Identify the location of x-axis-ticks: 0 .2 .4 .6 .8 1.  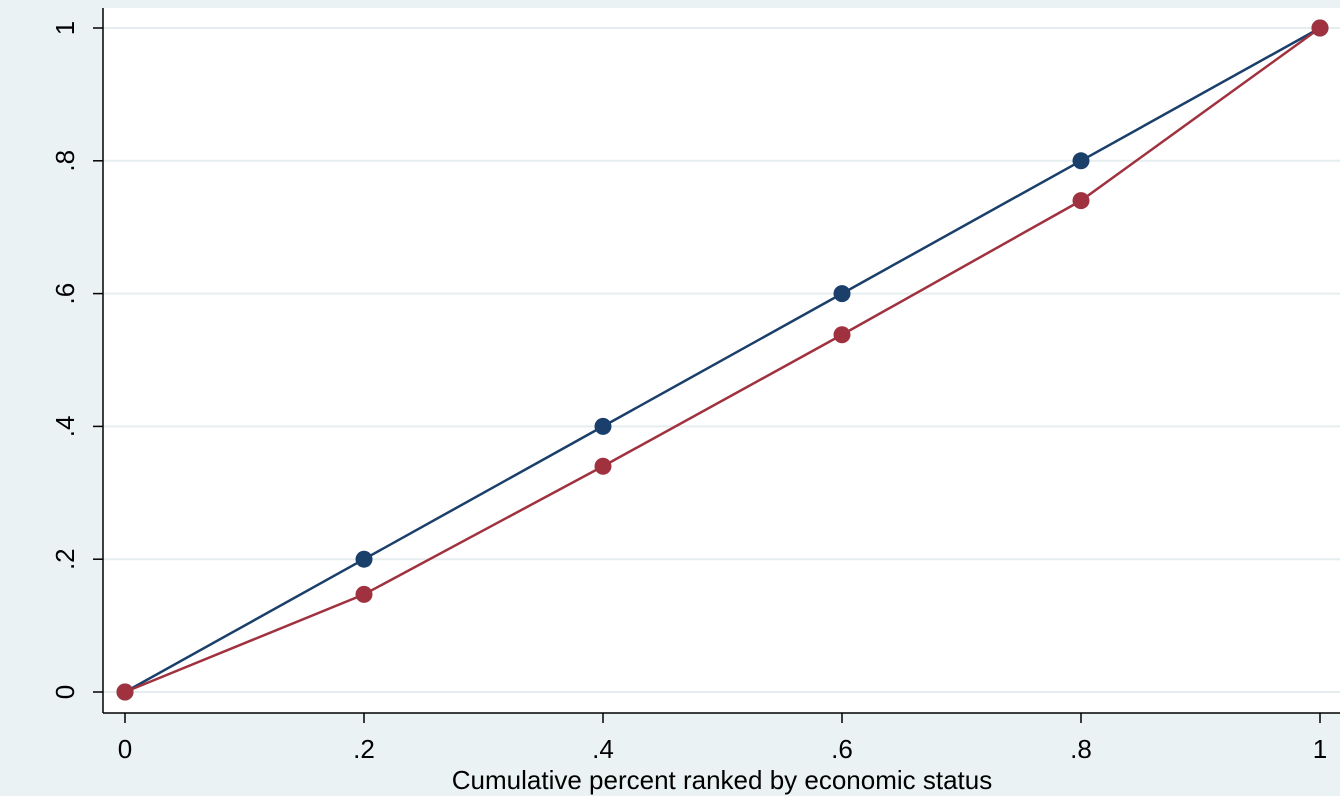
(722, 738).